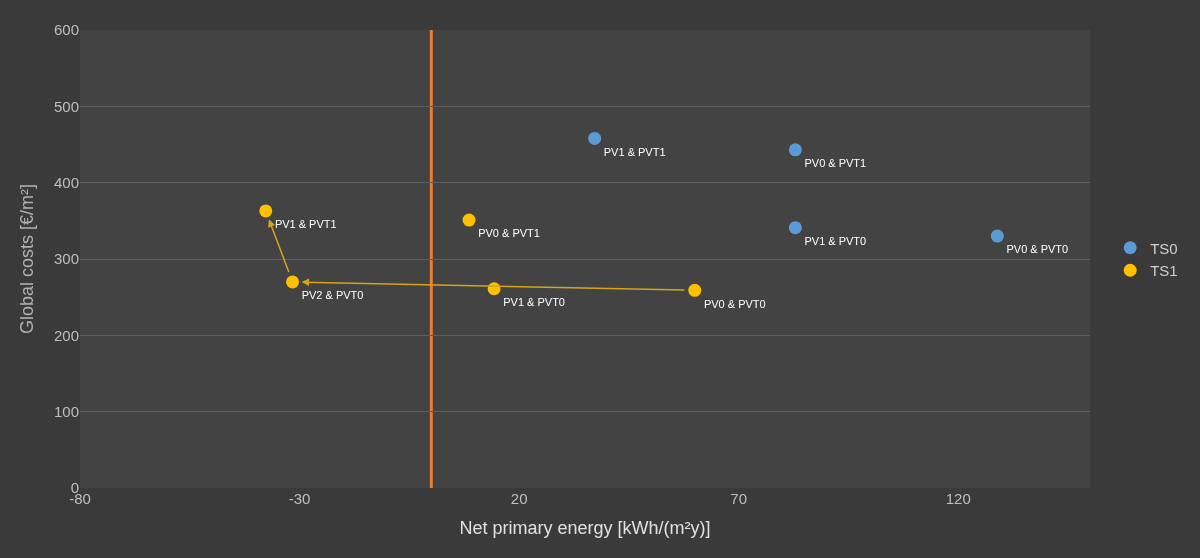 The width and height of the screenshot is (1200, 558). I want to click on y-tick-label: 500, so click(66, 106).